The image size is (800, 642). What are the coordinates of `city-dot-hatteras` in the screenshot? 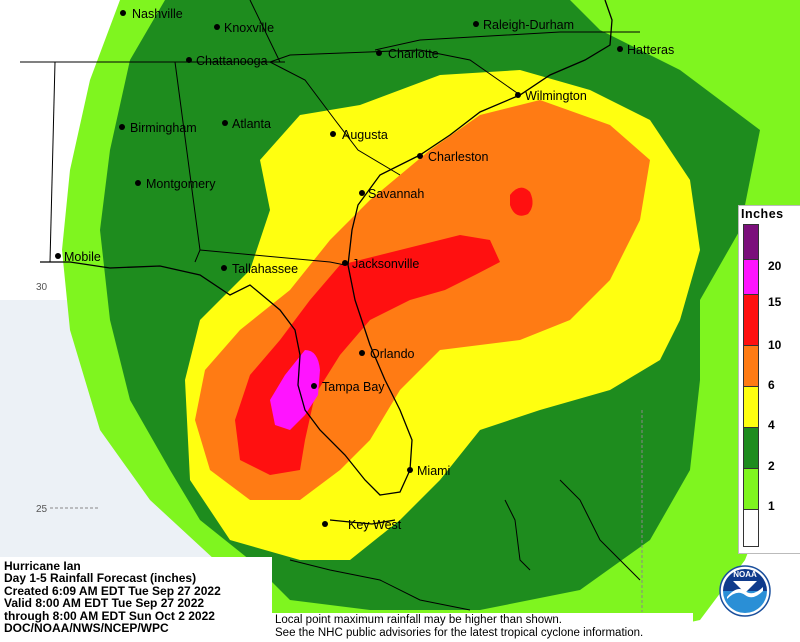 It's located at (620, 49).